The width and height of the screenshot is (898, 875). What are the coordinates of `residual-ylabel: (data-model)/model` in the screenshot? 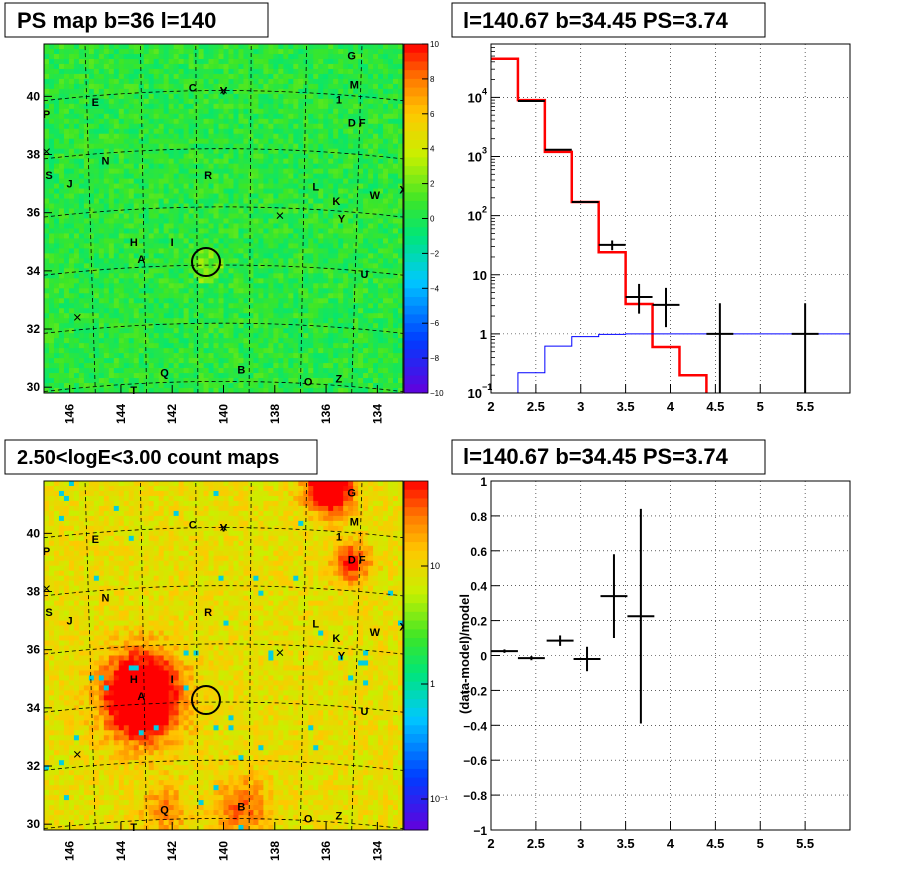 It's located at (464, 654).